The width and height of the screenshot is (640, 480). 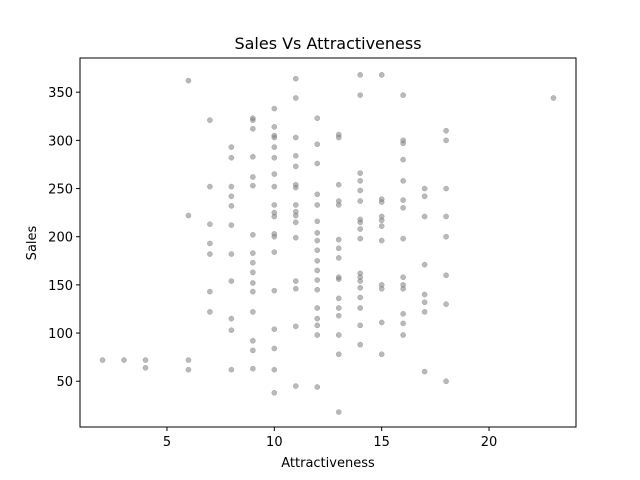 I want to click on x-tick-label: 10, so click(x=274, y=442).